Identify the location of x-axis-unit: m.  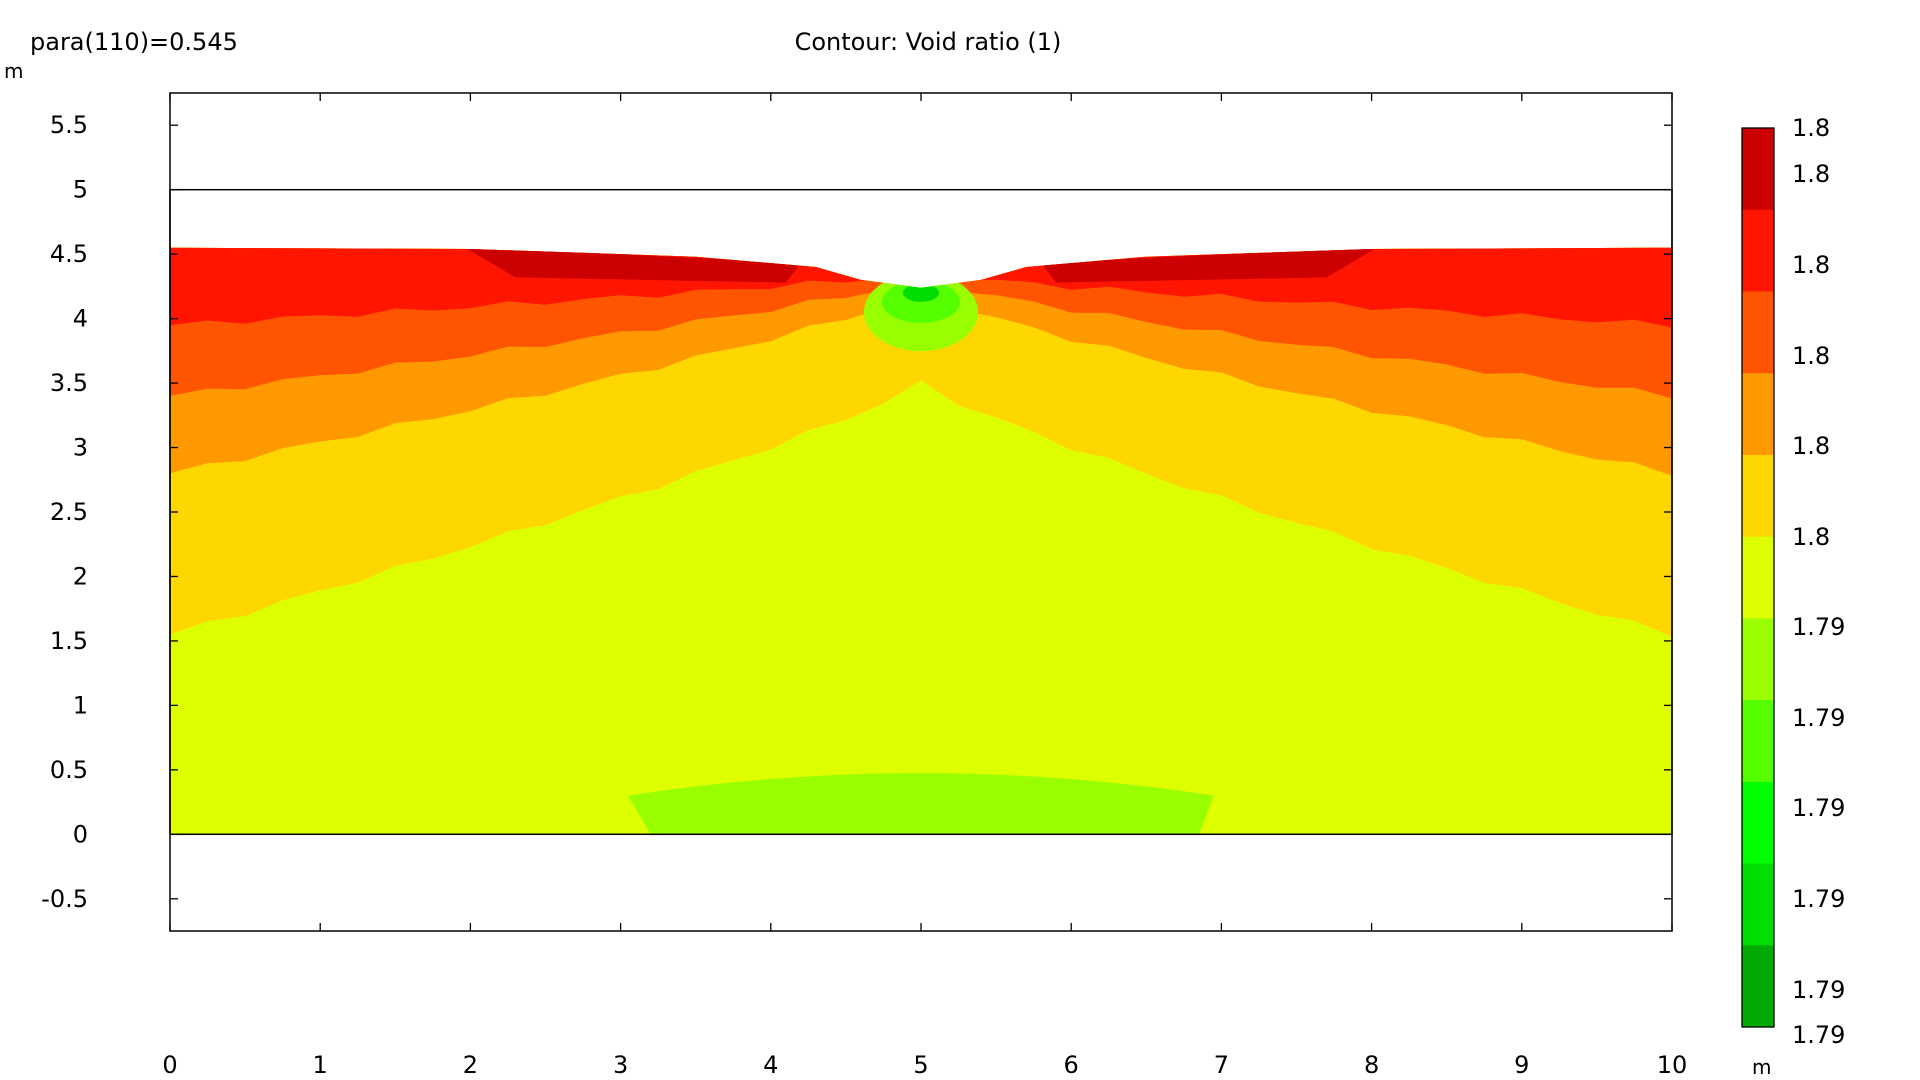
(1761, 1067).